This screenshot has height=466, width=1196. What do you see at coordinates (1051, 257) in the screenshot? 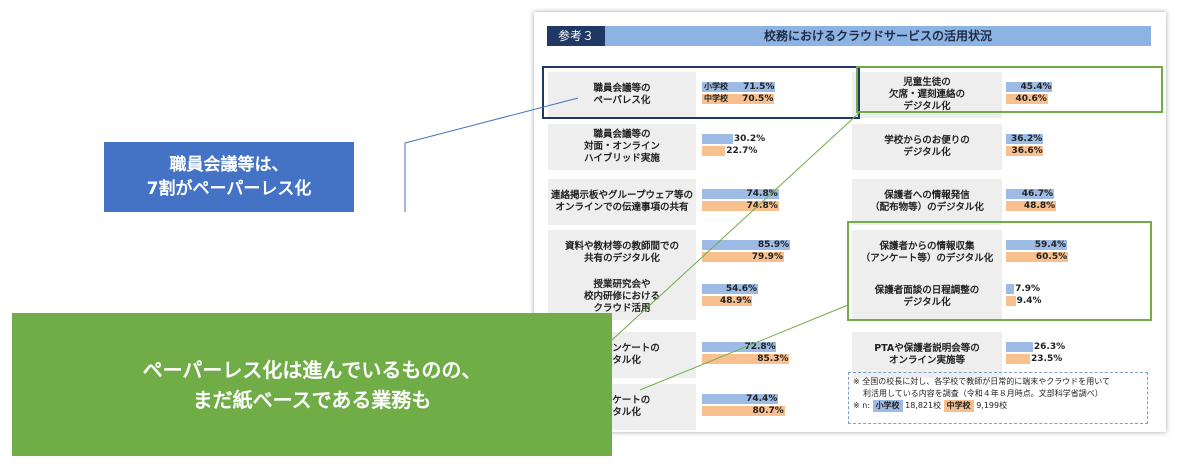
I see `bar-value-label: 60.5%` at bounding box center [1051, 257].